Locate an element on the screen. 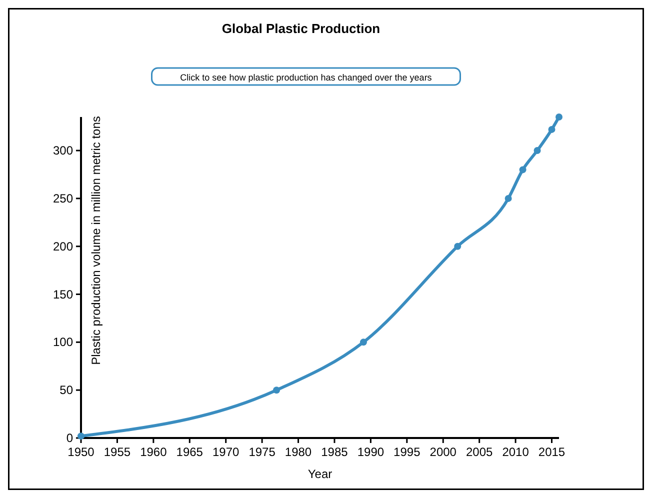 The width and height of the screenshot is (652, 498). x-tick-label: 2015 is located at coordinates (552, 452).